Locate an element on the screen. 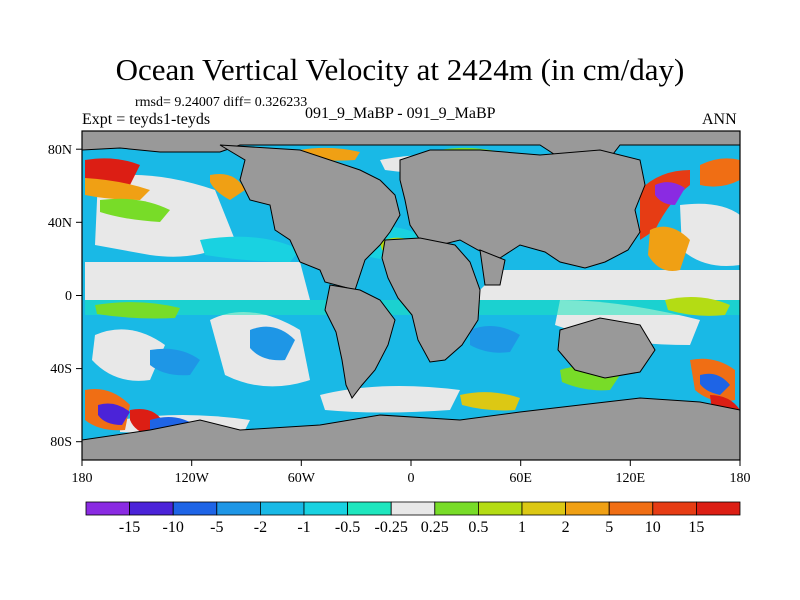 Image resolution: width=800 pixels, height=600 pixels. experiment-label: Expt = teyds1-teyds is located at coordinates (146, 119).